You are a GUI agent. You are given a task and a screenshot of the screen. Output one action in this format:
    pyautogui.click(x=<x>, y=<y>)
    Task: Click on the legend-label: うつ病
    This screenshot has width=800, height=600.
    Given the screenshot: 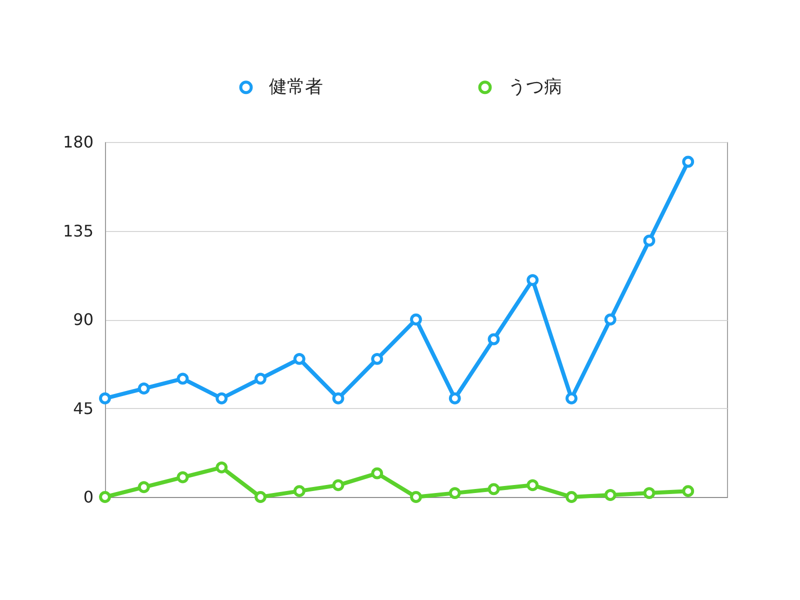 What is the action you would take?
    pyautogui.click(x=535, y=87)
    